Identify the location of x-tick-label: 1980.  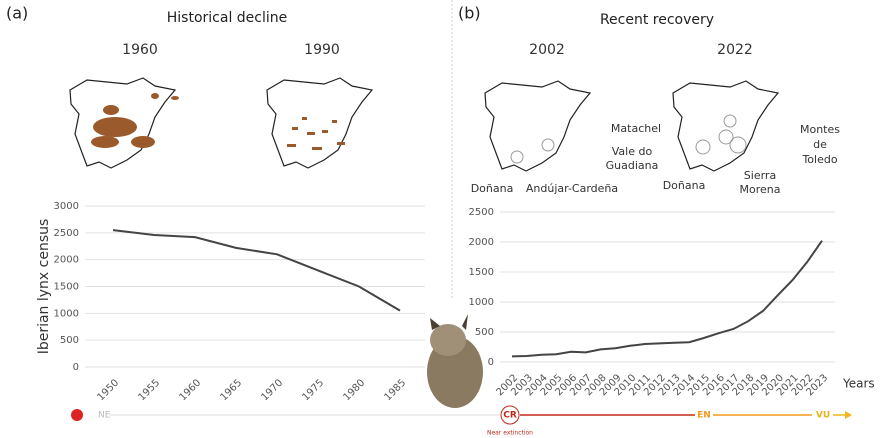
(354, 390).